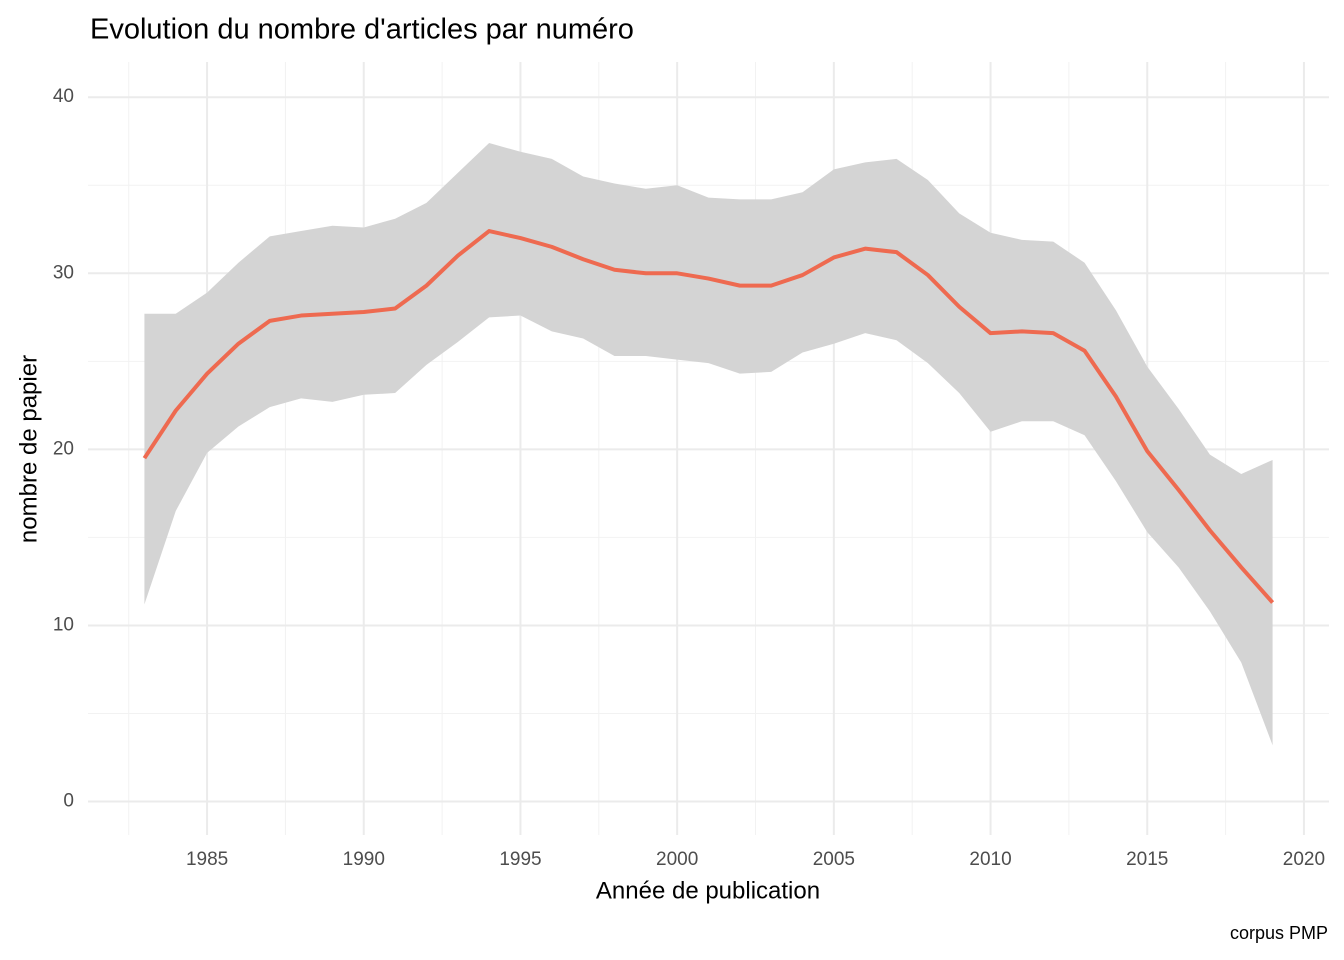 Image resolution: width=1344 pixels, height=960 pixels. I want to click on x-tick-label: 2015, so click(1147, 859).